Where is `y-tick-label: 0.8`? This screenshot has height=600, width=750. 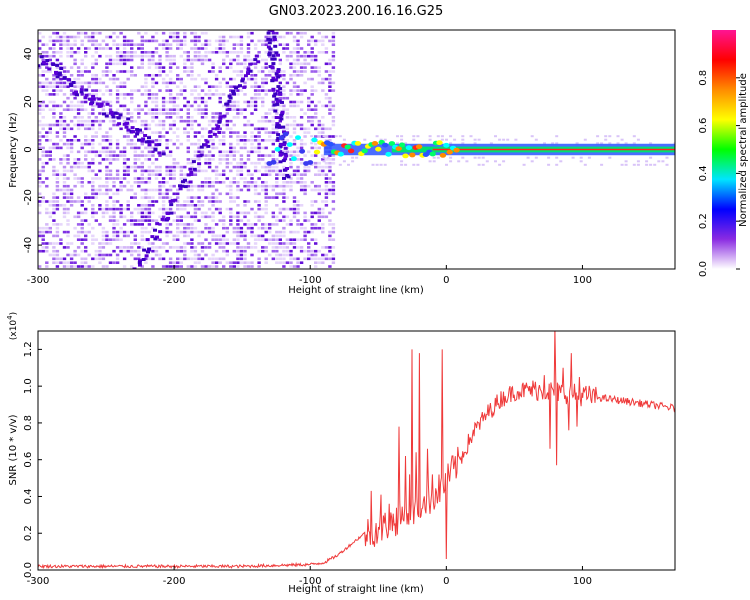
y-tick-label: 0.8 is located at coordinates (28, 423).